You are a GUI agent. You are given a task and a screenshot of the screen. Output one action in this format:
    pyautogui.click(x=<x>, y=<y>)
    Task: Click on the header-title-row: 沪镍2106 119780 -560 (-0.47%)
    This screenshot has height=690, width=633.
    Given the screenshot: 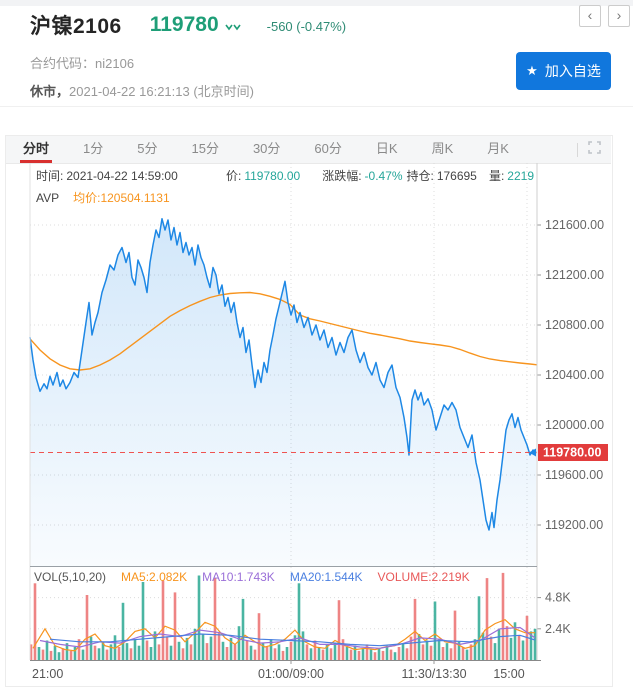 What is the action you would take?
    pyautogui.click(x=188, y=25)
    